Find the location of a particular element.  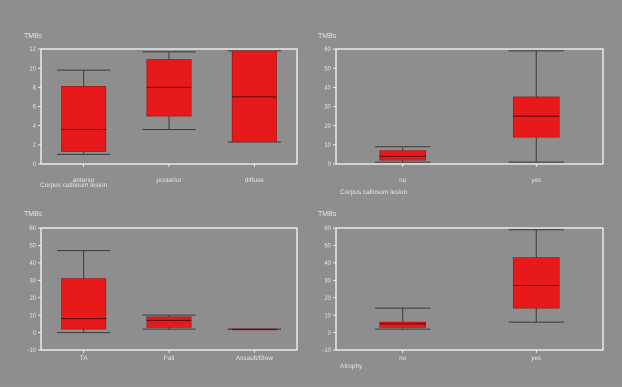

x-tick-label: Fall is located at coordinates (169, 358).